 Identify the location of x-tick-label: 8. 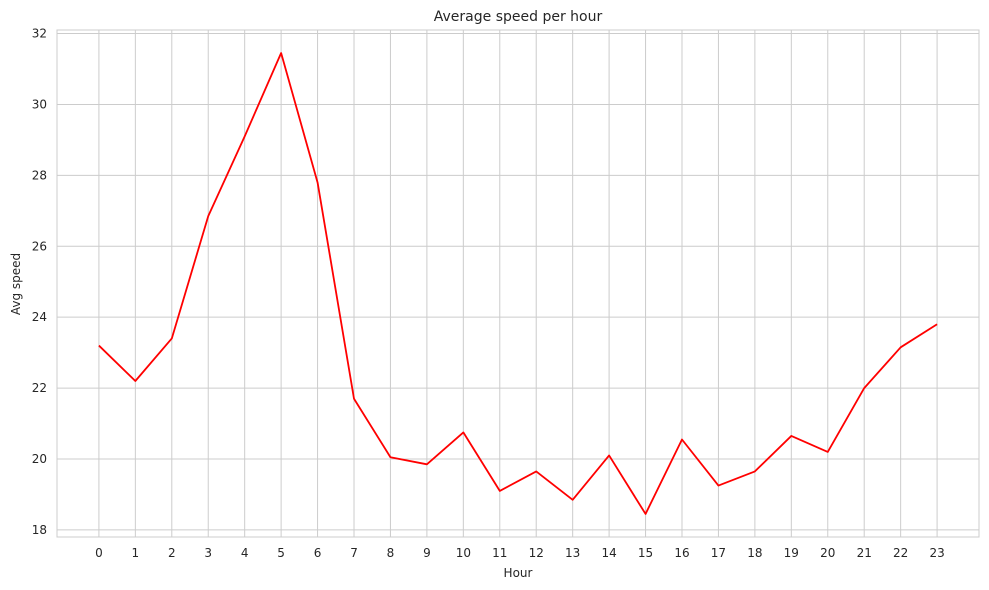
(391, 553).